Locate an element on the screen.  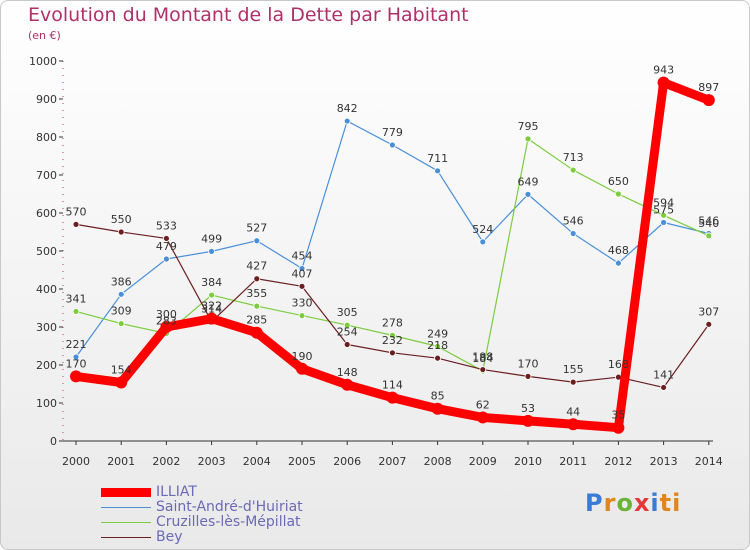
data-label: 85 is located at coordinates (438, 396).